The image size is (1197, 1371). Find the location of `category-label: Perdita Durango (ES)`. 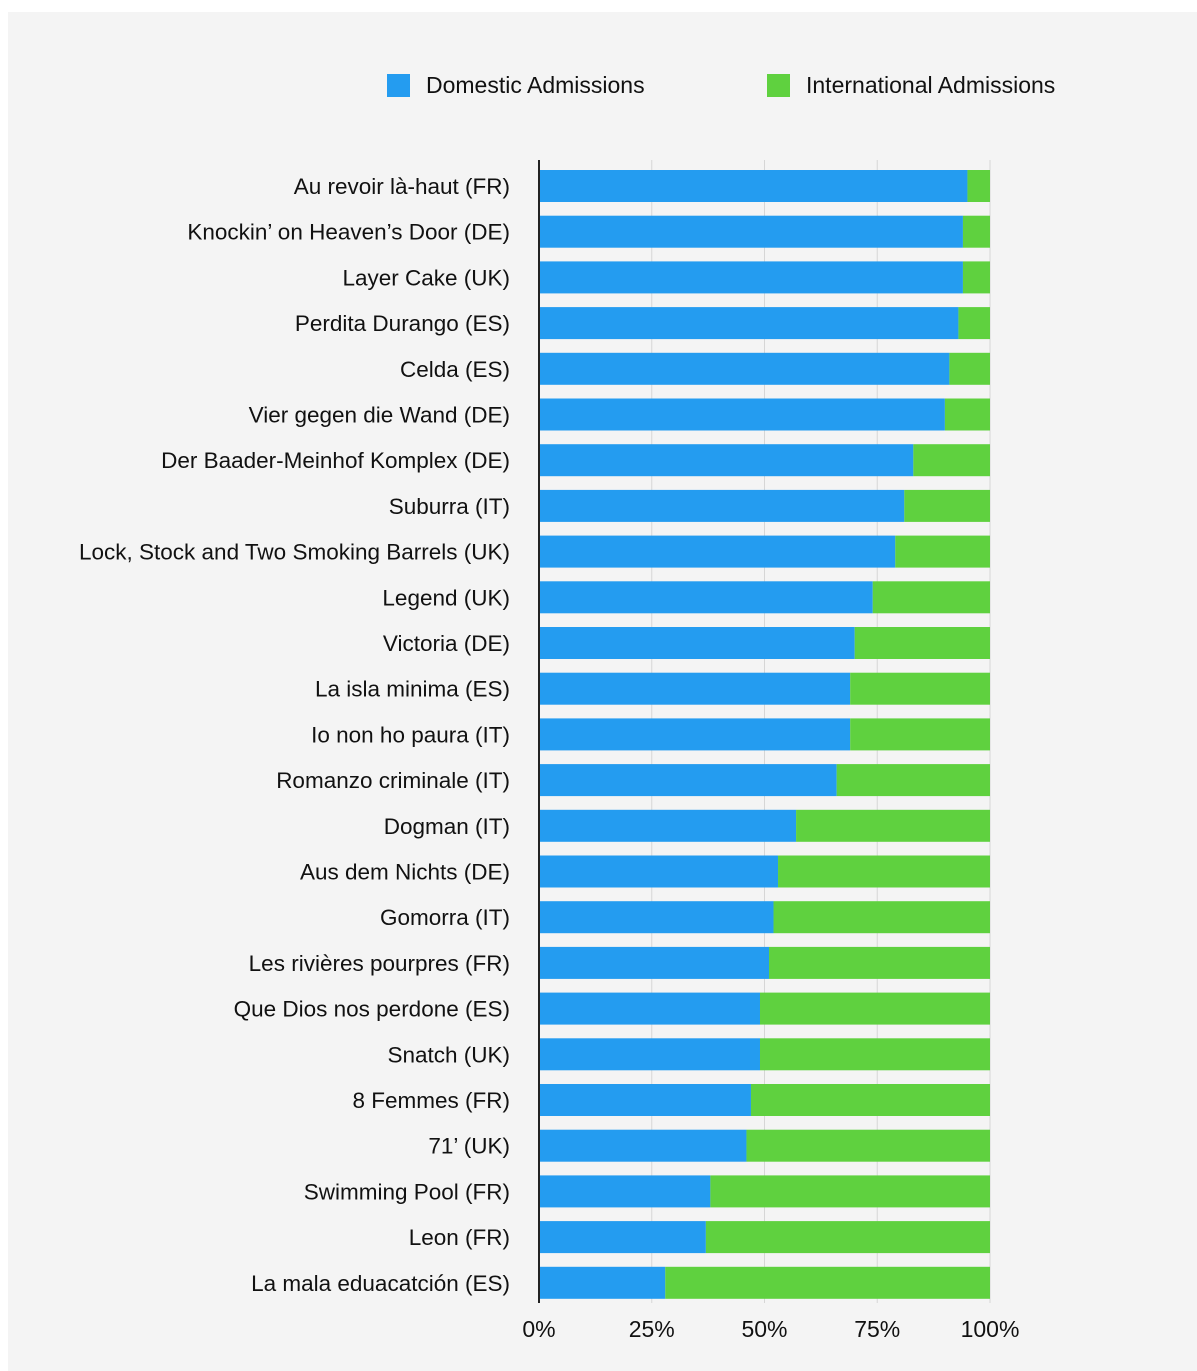

category-label: Perdita Durango (ES) is located at coordinates (402, 323).